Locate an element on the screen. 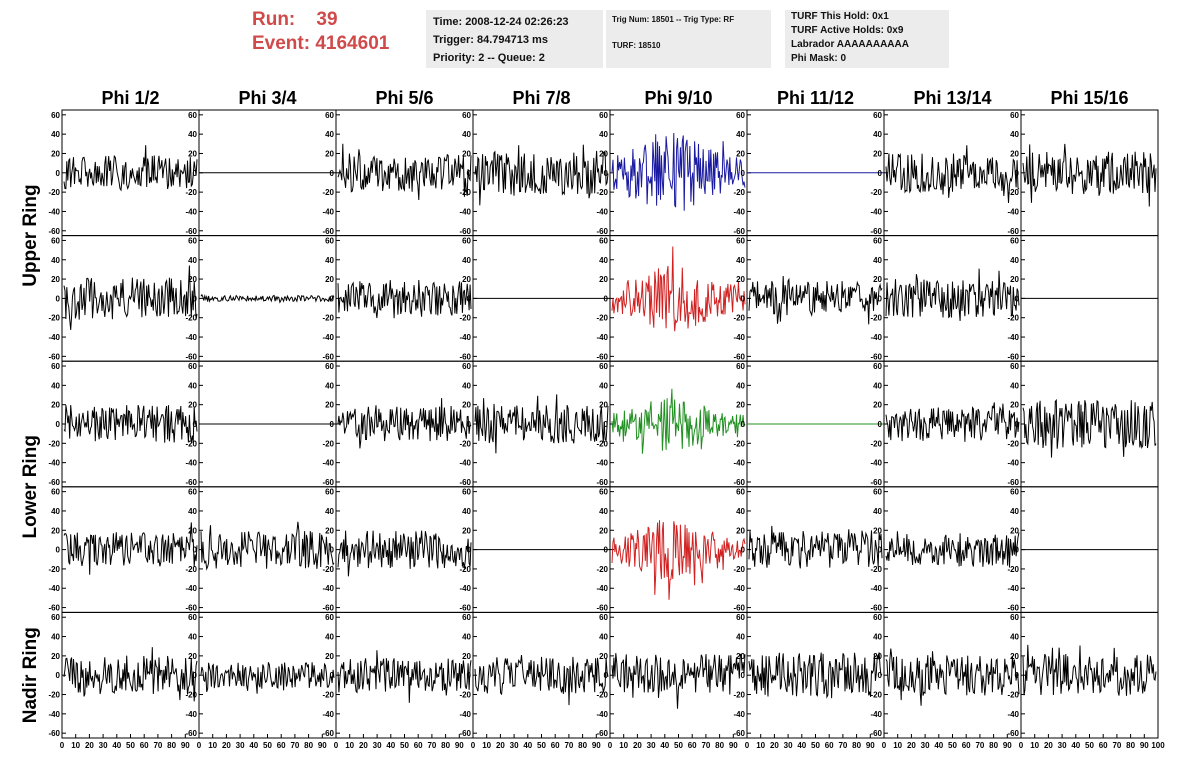 This screenshot has height=772, width=1196. column-header: Phi 7/8 is located at coordinates (541, 98).